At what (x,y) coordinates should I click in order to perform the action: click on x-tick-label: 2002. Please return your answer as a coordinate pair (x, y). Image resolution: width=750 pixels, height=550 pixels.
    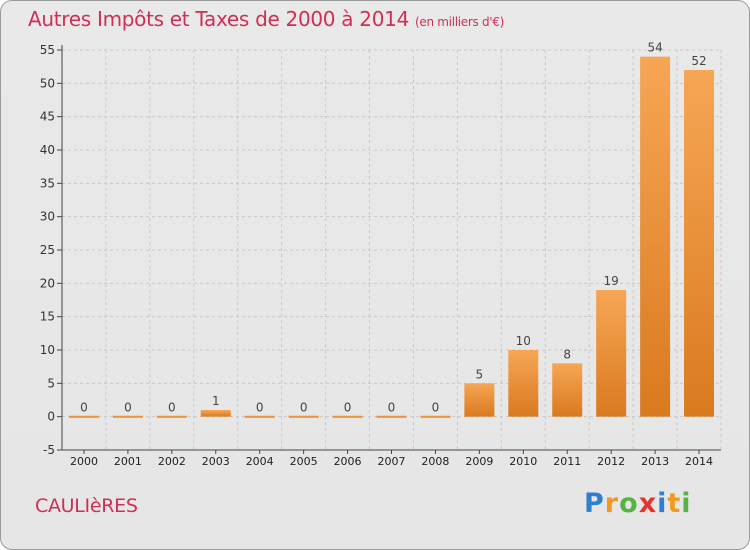
    Looking at the image, I should click on (172, 461).